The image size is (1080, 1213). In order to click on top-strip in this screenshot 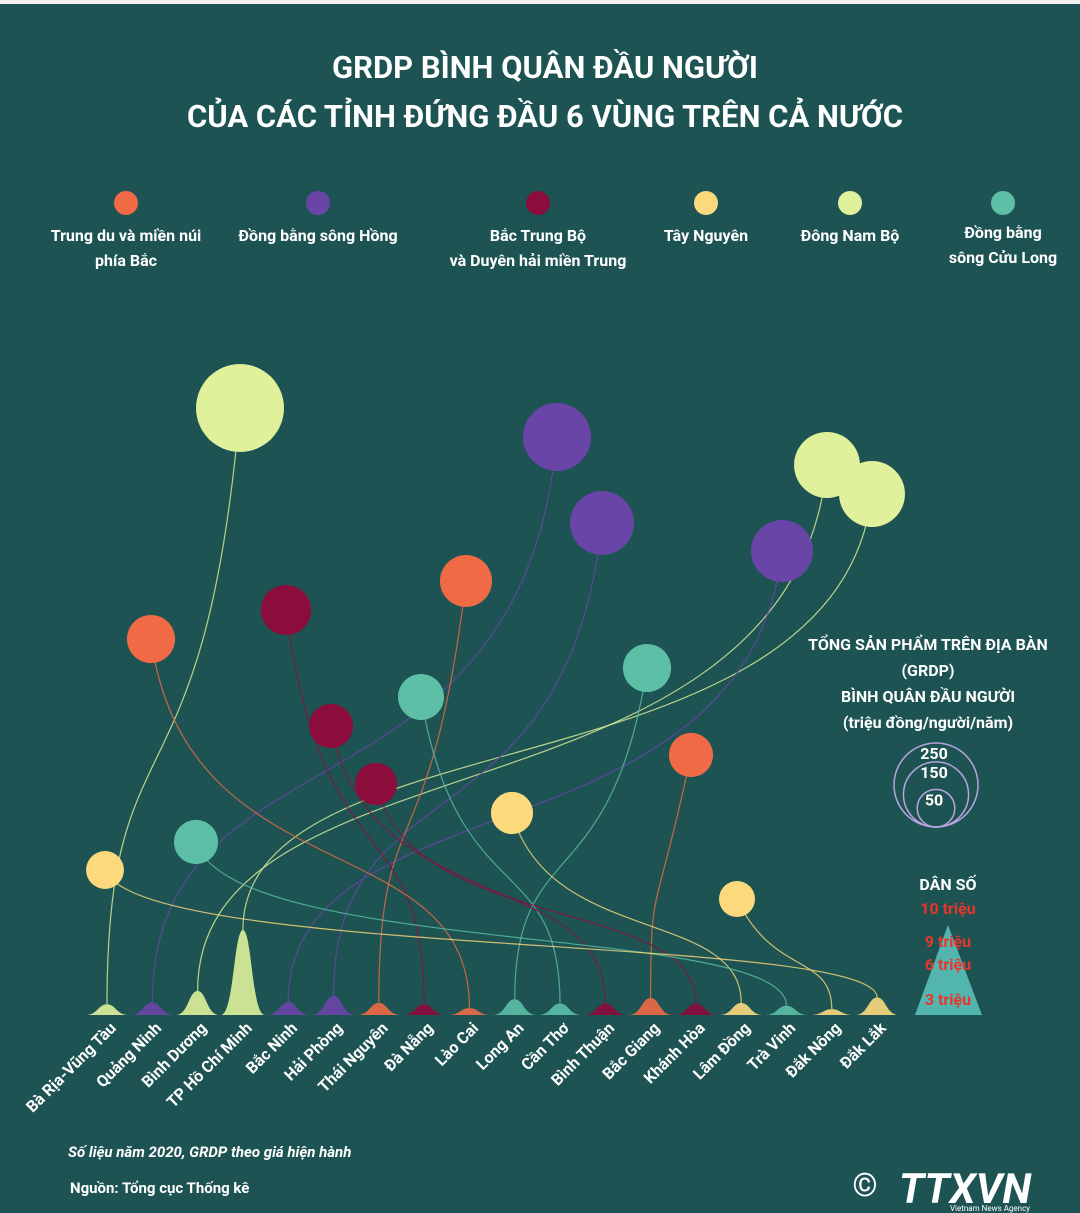, I will do `click(540, 2)`.